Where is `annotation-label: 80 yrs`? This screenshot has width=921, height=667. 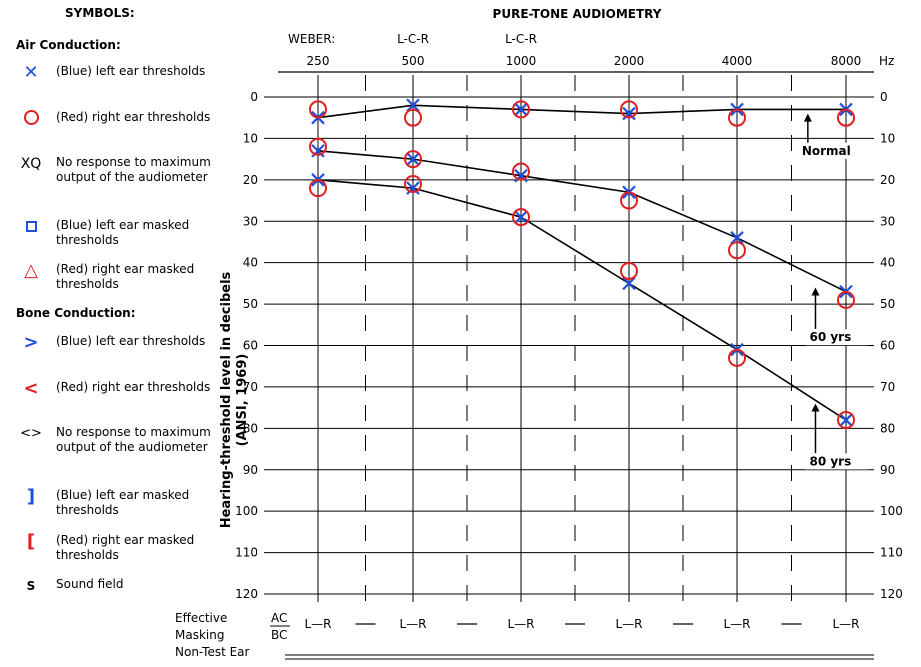
annotation-label: 80 yrs is located at coordinates (830, 461).